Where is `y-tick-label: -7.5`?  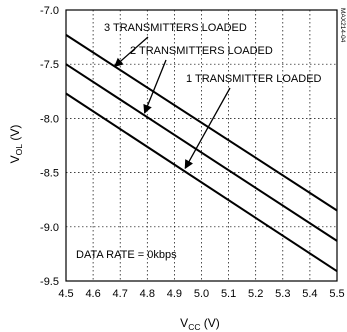
y-tick-label: -7.5 is located at coordinates (49, 65).